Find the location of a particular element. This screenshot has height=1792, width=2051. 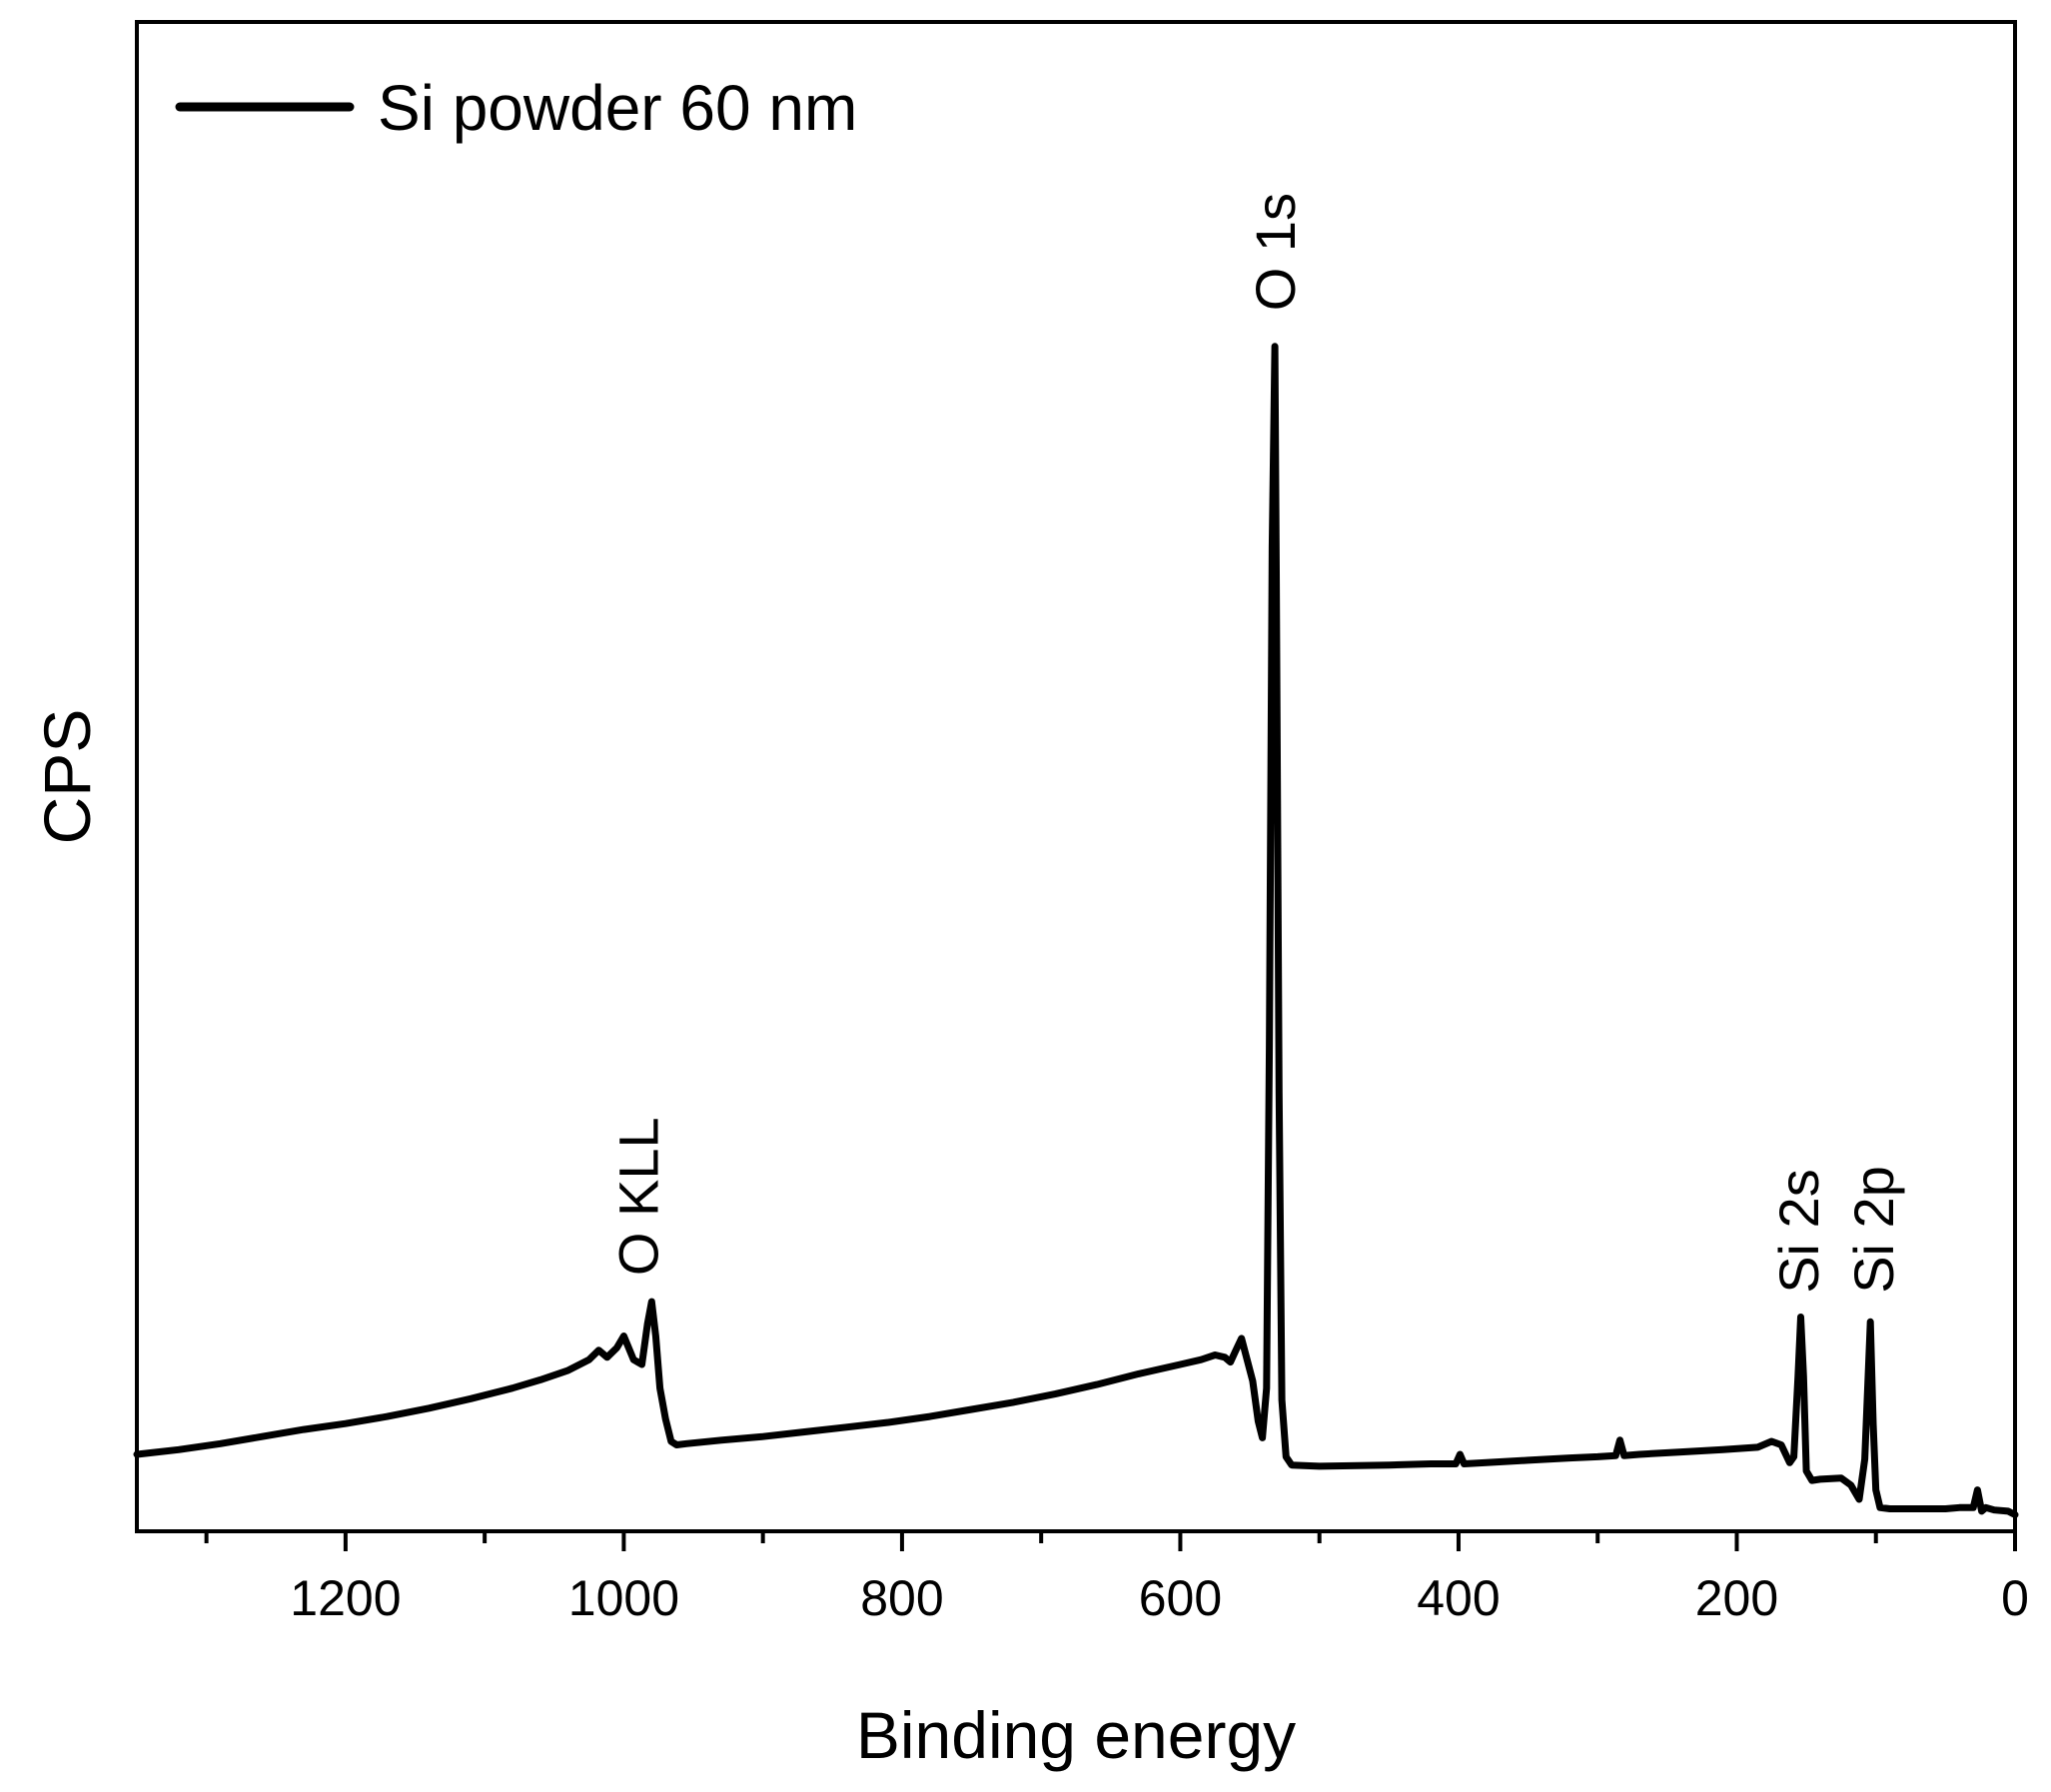

legend: Si powder 60 nm is located at coordinates (516, 108).